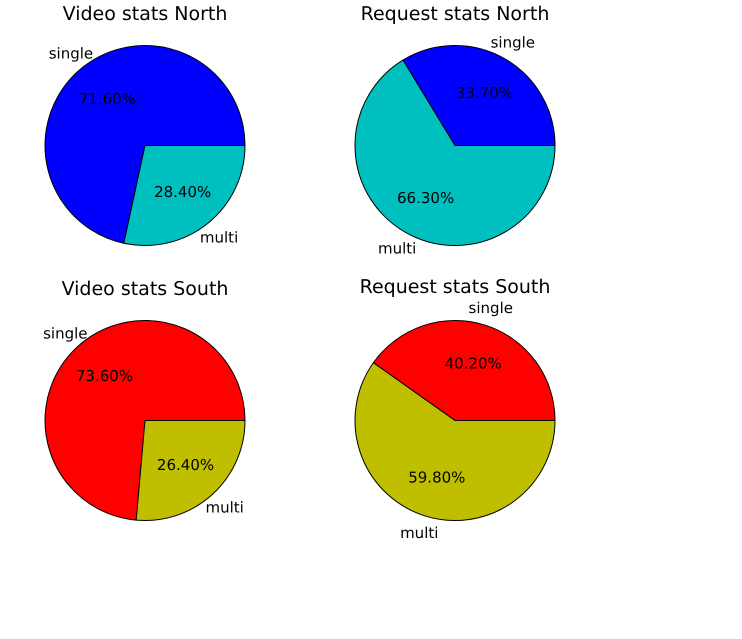 Image resolution: width=742 pixels, height=639 pixels. Describe the element at coordinates (455, 14) in the screenshot. I see `chart-title: Request stats North` at that location.